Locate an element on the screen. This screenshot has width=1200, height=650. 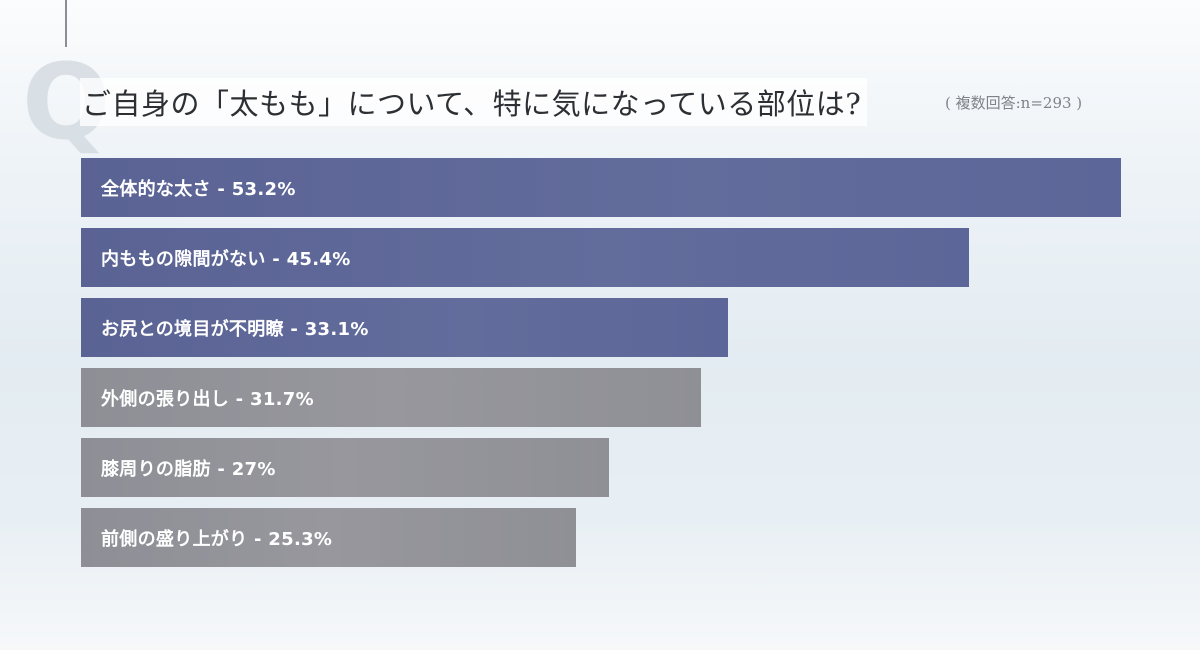
bar-2: 内ももの隙間がない - 45.4% is located at coordinates (525, 257).